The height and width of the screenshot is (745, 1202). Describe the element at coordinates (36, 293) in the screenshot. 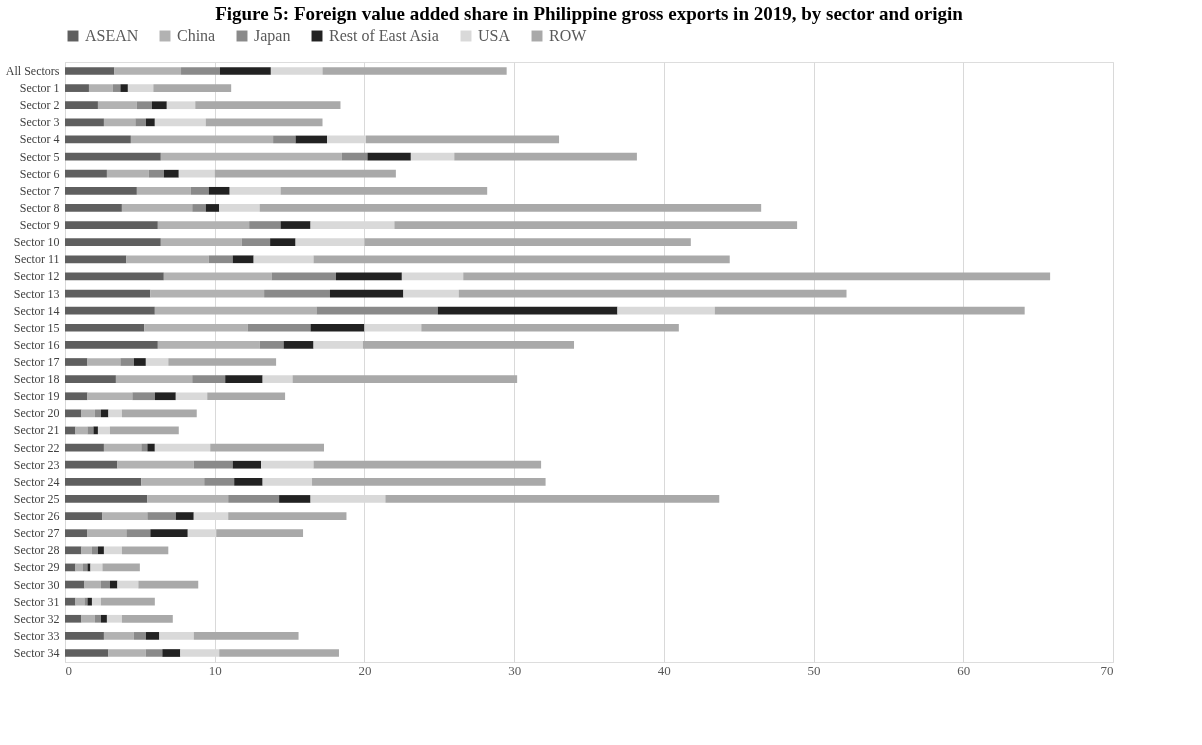

I see `y-tick-label: Sector 13` at that location.